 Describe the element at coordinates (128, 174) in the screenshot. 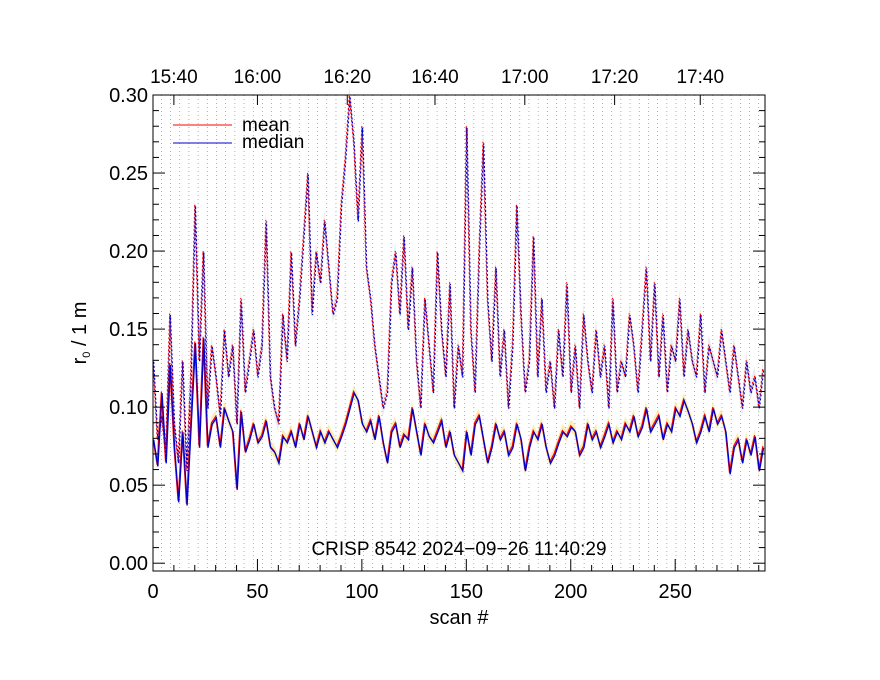

I see `y-tick-label: 0.25` at that location.